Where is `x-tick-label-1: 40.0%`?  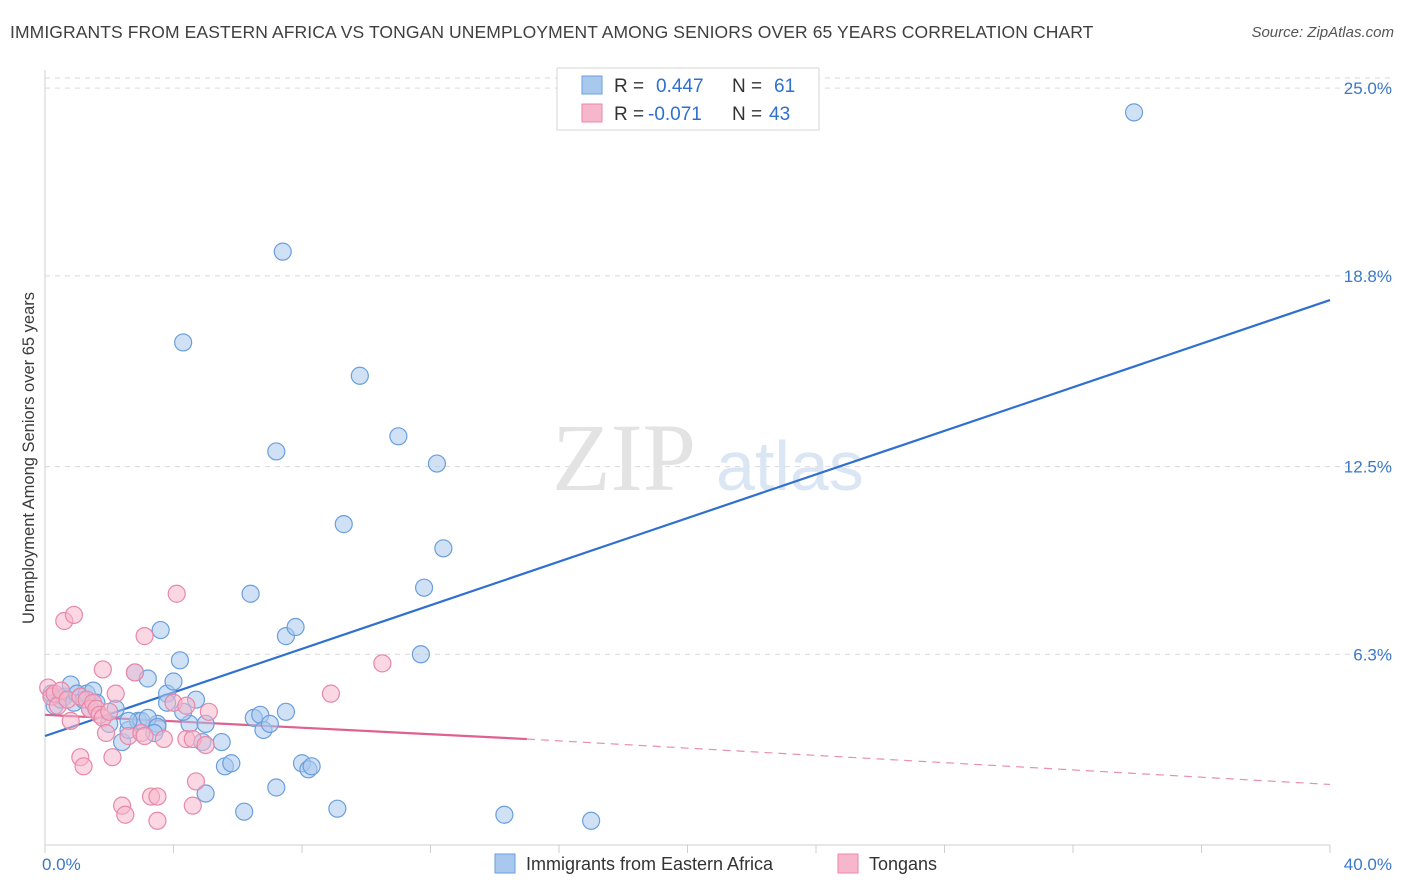
x-tick-label-1: 40.0% is located at coordinates (1368, 864).